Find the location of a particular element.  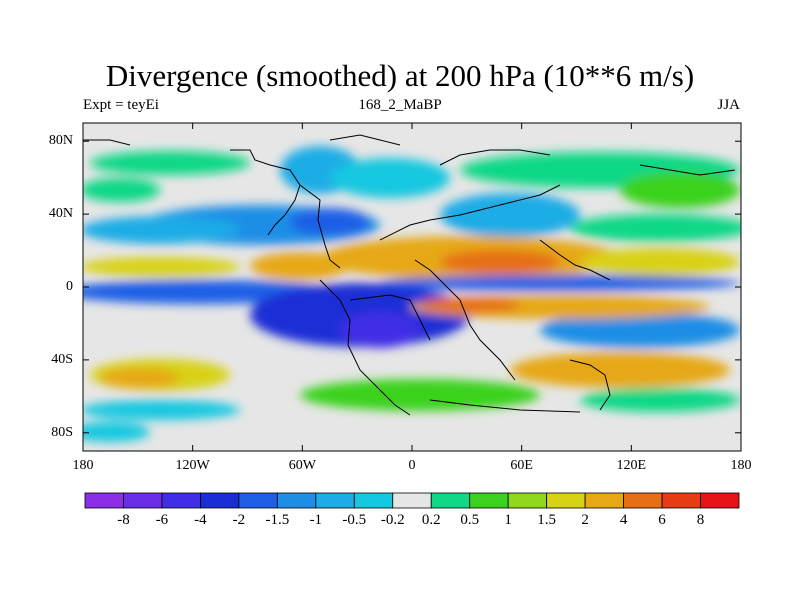

colorbar-label: -6 is located at coordinates (162, 520).